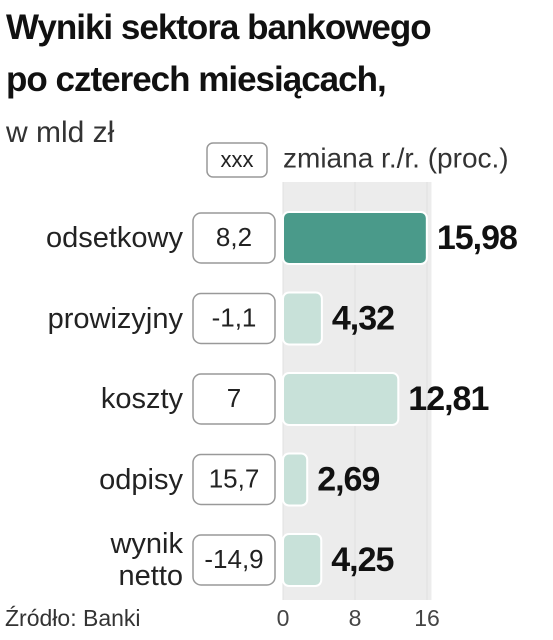 The height and width of the screenshot is (640, 553). I want to click on legend-box, so click(237, 160).